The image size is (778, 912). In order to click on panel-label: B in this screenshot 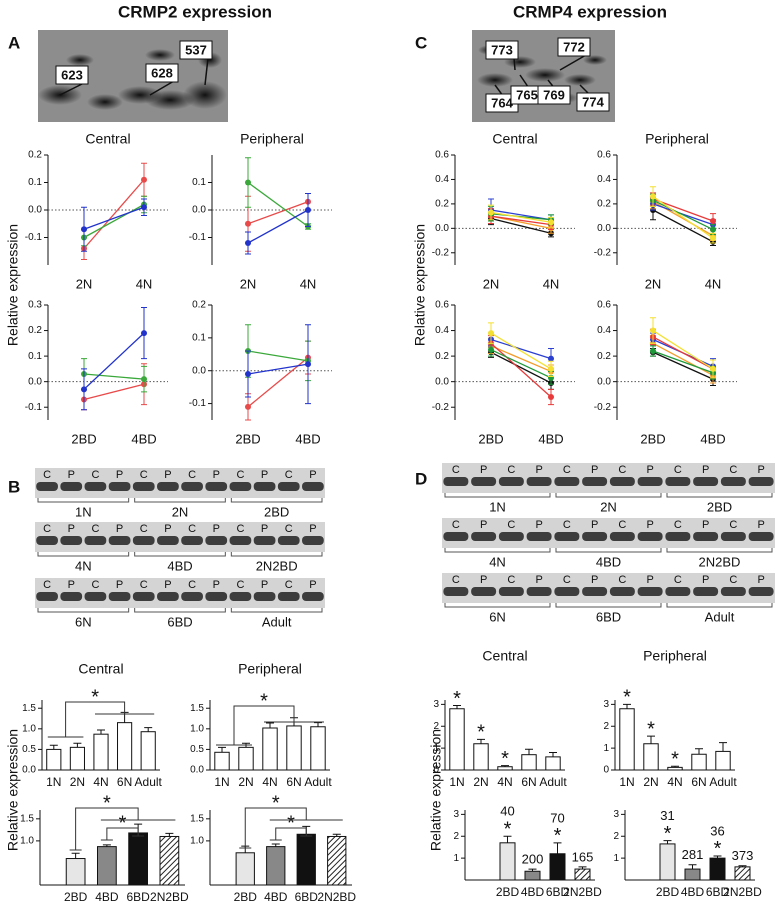, I will do `click(14, 486)`.